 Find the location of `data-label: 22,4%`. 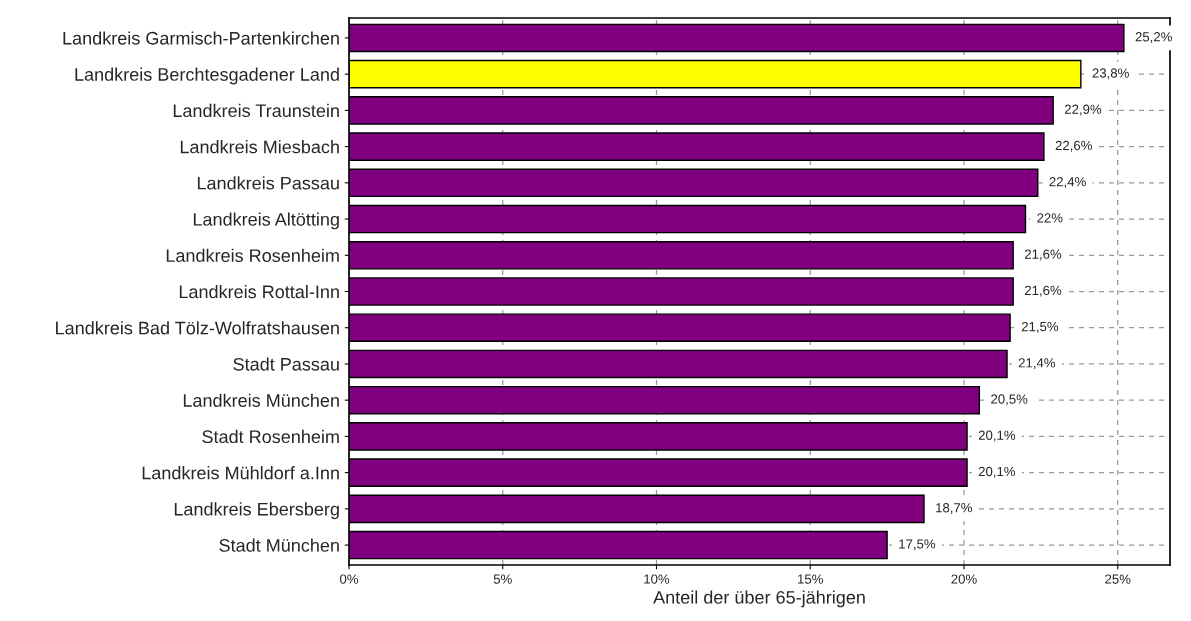

data-label: 22,4% is located at coordinates (1067, 182).